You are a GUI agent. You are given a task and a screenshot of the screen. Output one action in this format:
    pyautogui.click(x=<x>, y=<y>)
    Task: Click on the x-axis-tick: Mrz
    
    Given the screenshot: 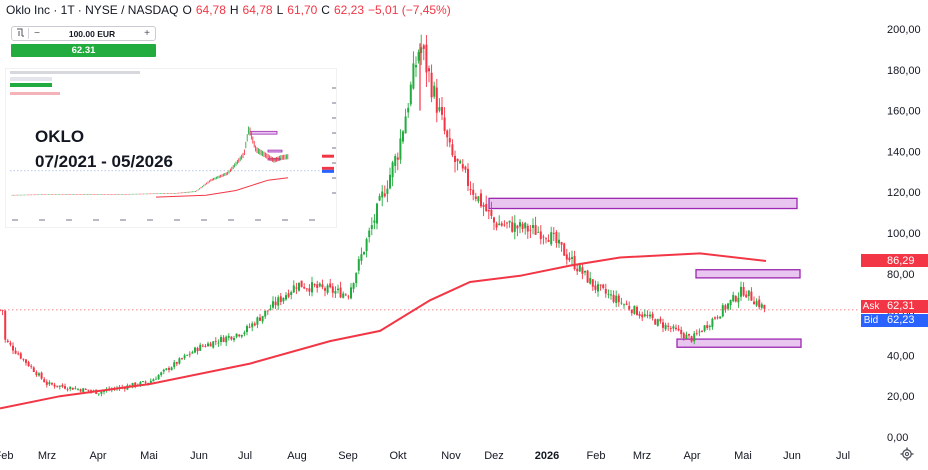 What is the action you would take?
    pyautogui.click(x=642, y=456)
    